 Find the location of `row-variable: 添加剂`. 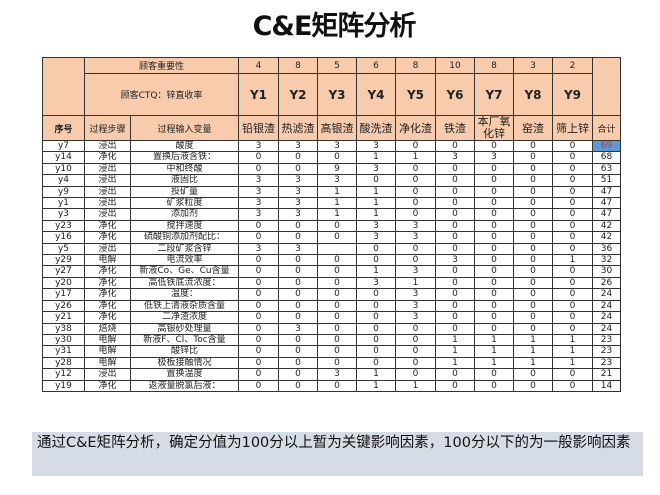

row-variable: 添加剂 is located at coordinates (184, 214).